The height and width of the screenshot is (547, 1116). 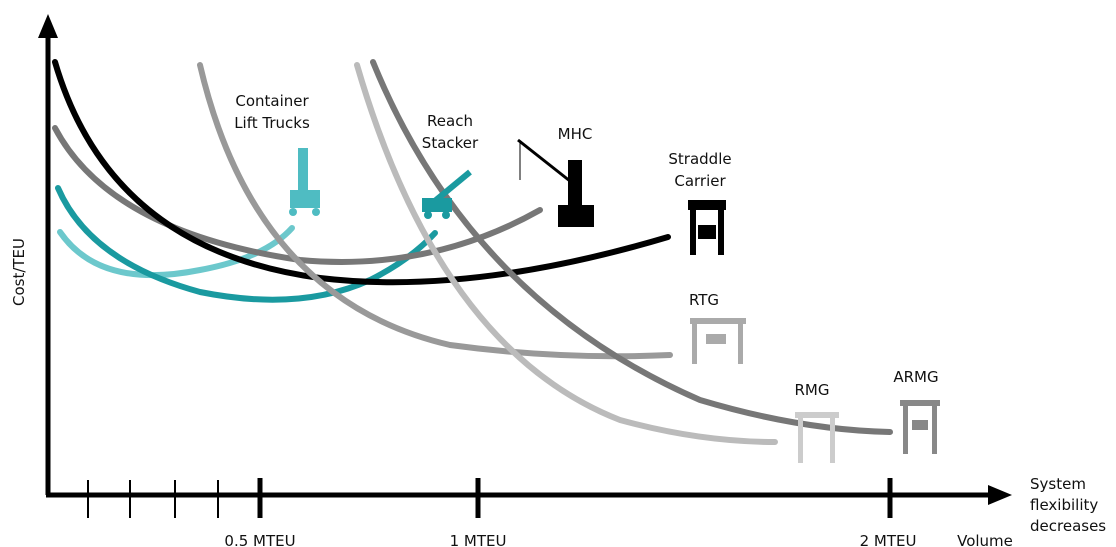 What do you see at coordinates (704, 300) in the screenshot?
I see `equipment-label: RTG` at bounding box center [704, 300].